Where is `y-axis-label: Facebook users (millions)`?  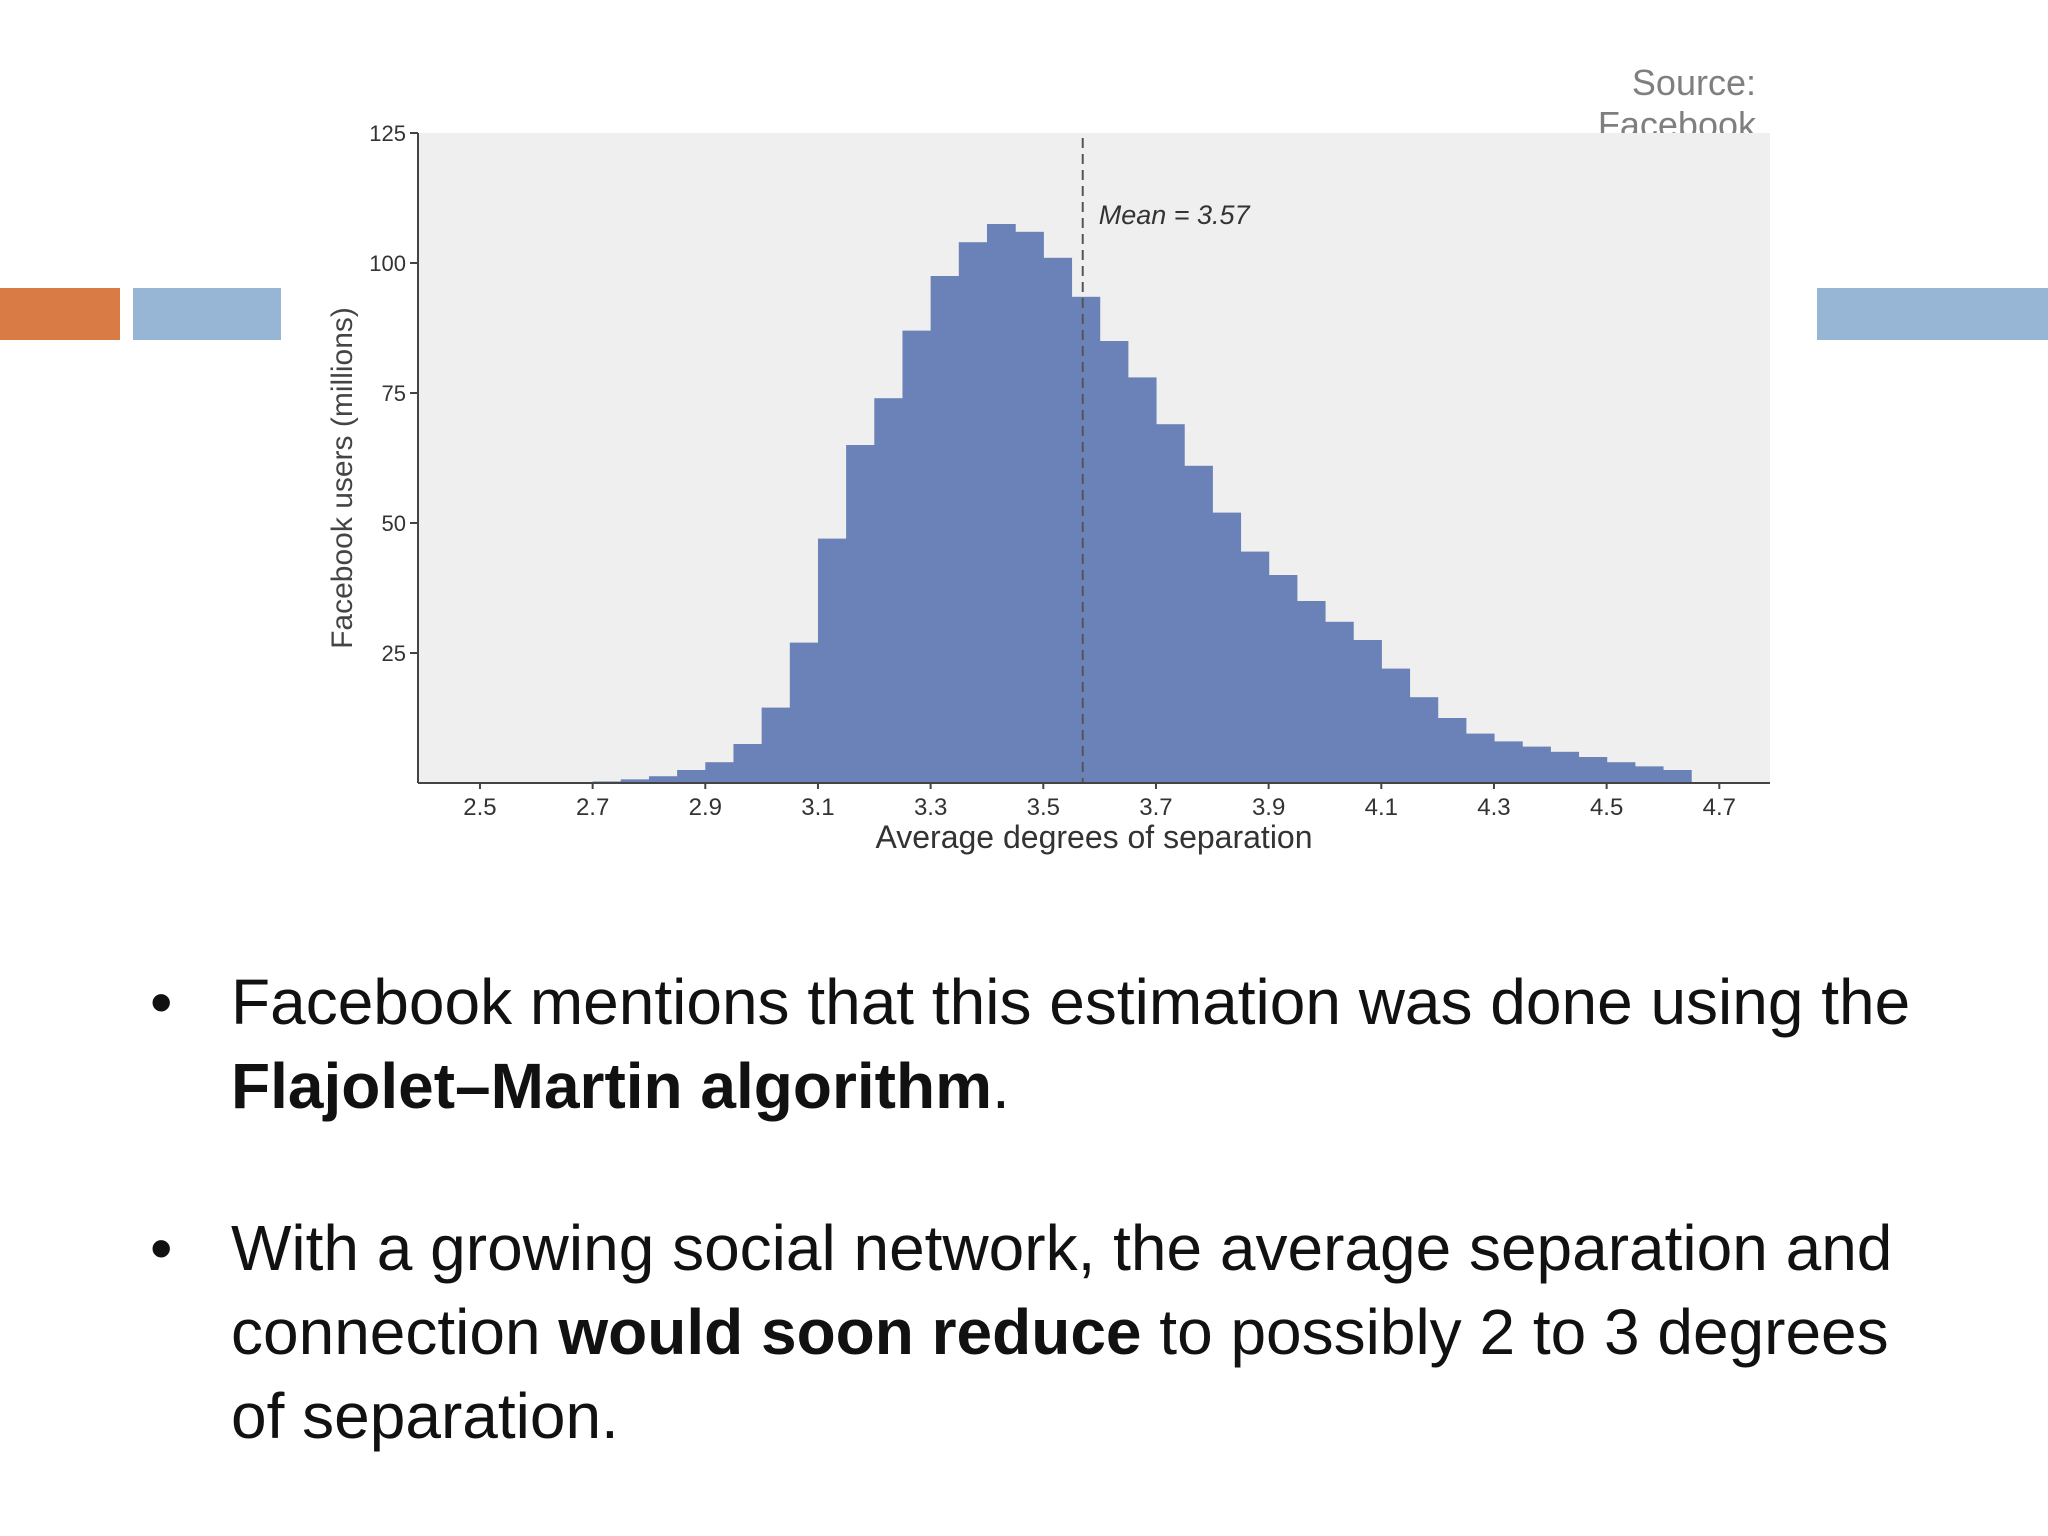 y-axis-label: Facebook users (millions) is located at coordinates (342, 478).